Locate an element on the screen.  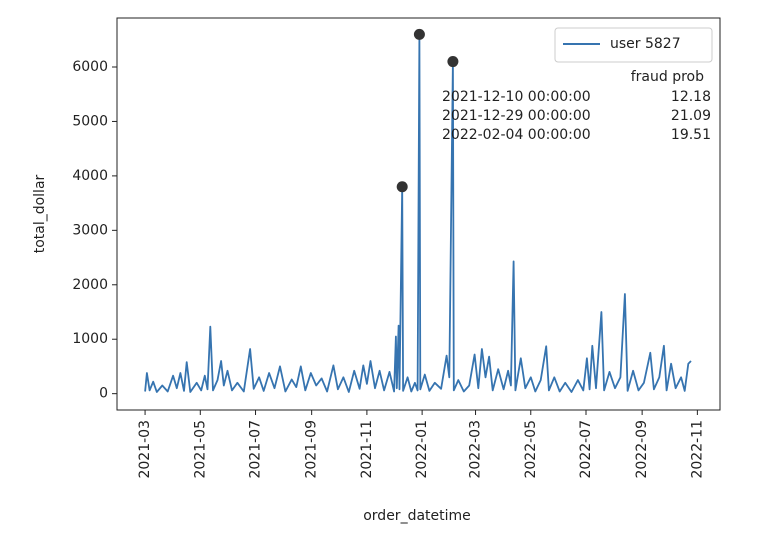
x-tick-label: 2022-07 is located at coordinates (586, 449).